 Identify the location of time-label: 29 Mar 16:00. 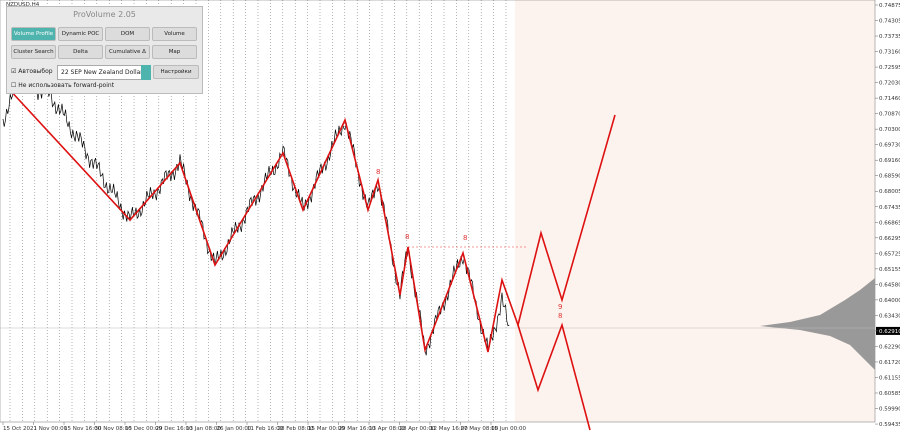
(357, 429).